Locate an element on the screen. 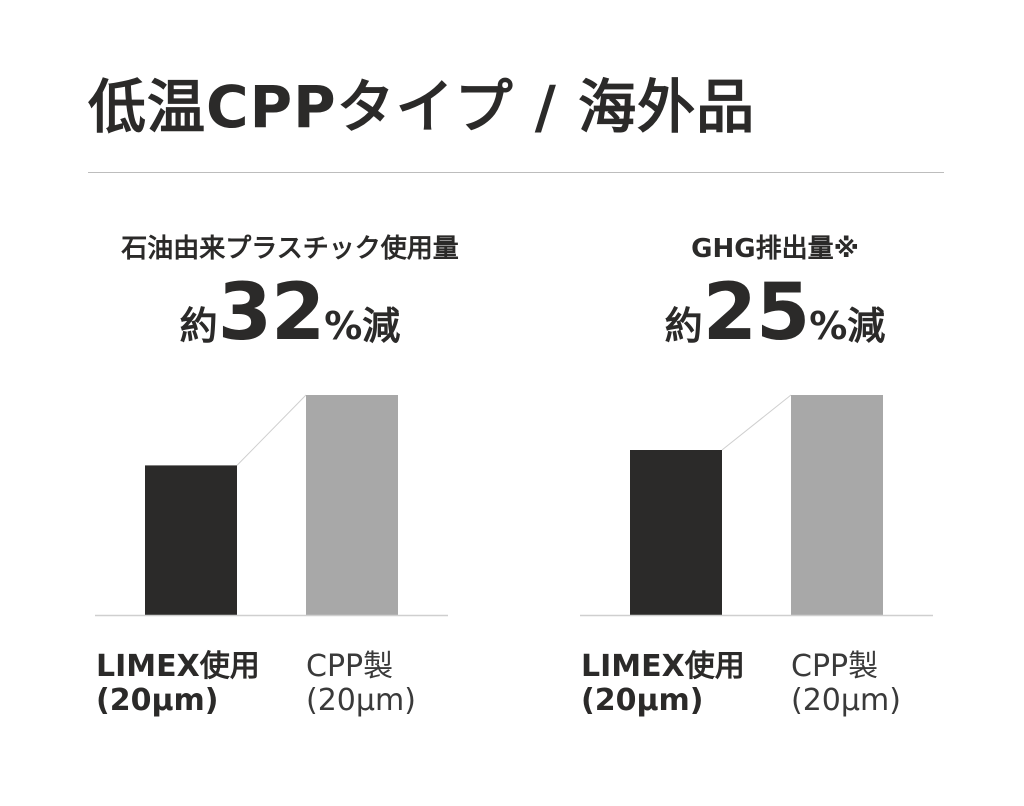 The width and height of the screenshot is (1024, 806). reduction-headline: 約25%減 is located at coordinates (775, 313).